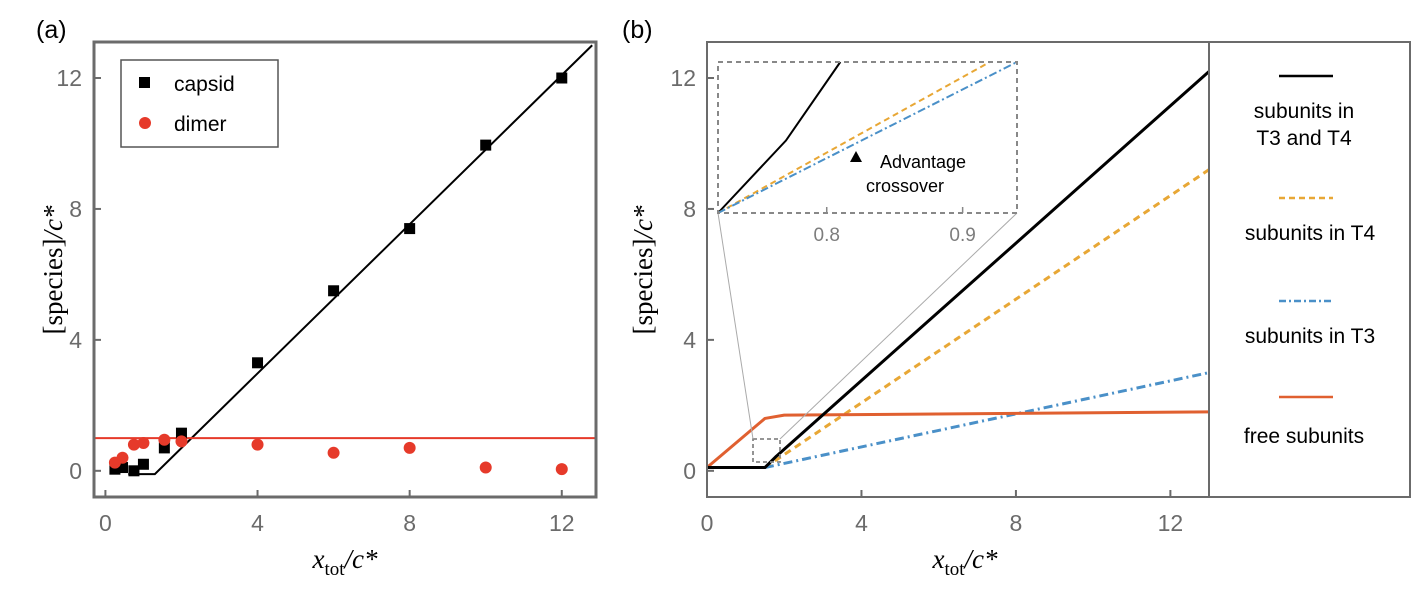 The width and height of the screenshot is (1418, 592). Describe the element at coordinates (937, 559) in the screenshot. I see `x-label-b-var: x` at that location.